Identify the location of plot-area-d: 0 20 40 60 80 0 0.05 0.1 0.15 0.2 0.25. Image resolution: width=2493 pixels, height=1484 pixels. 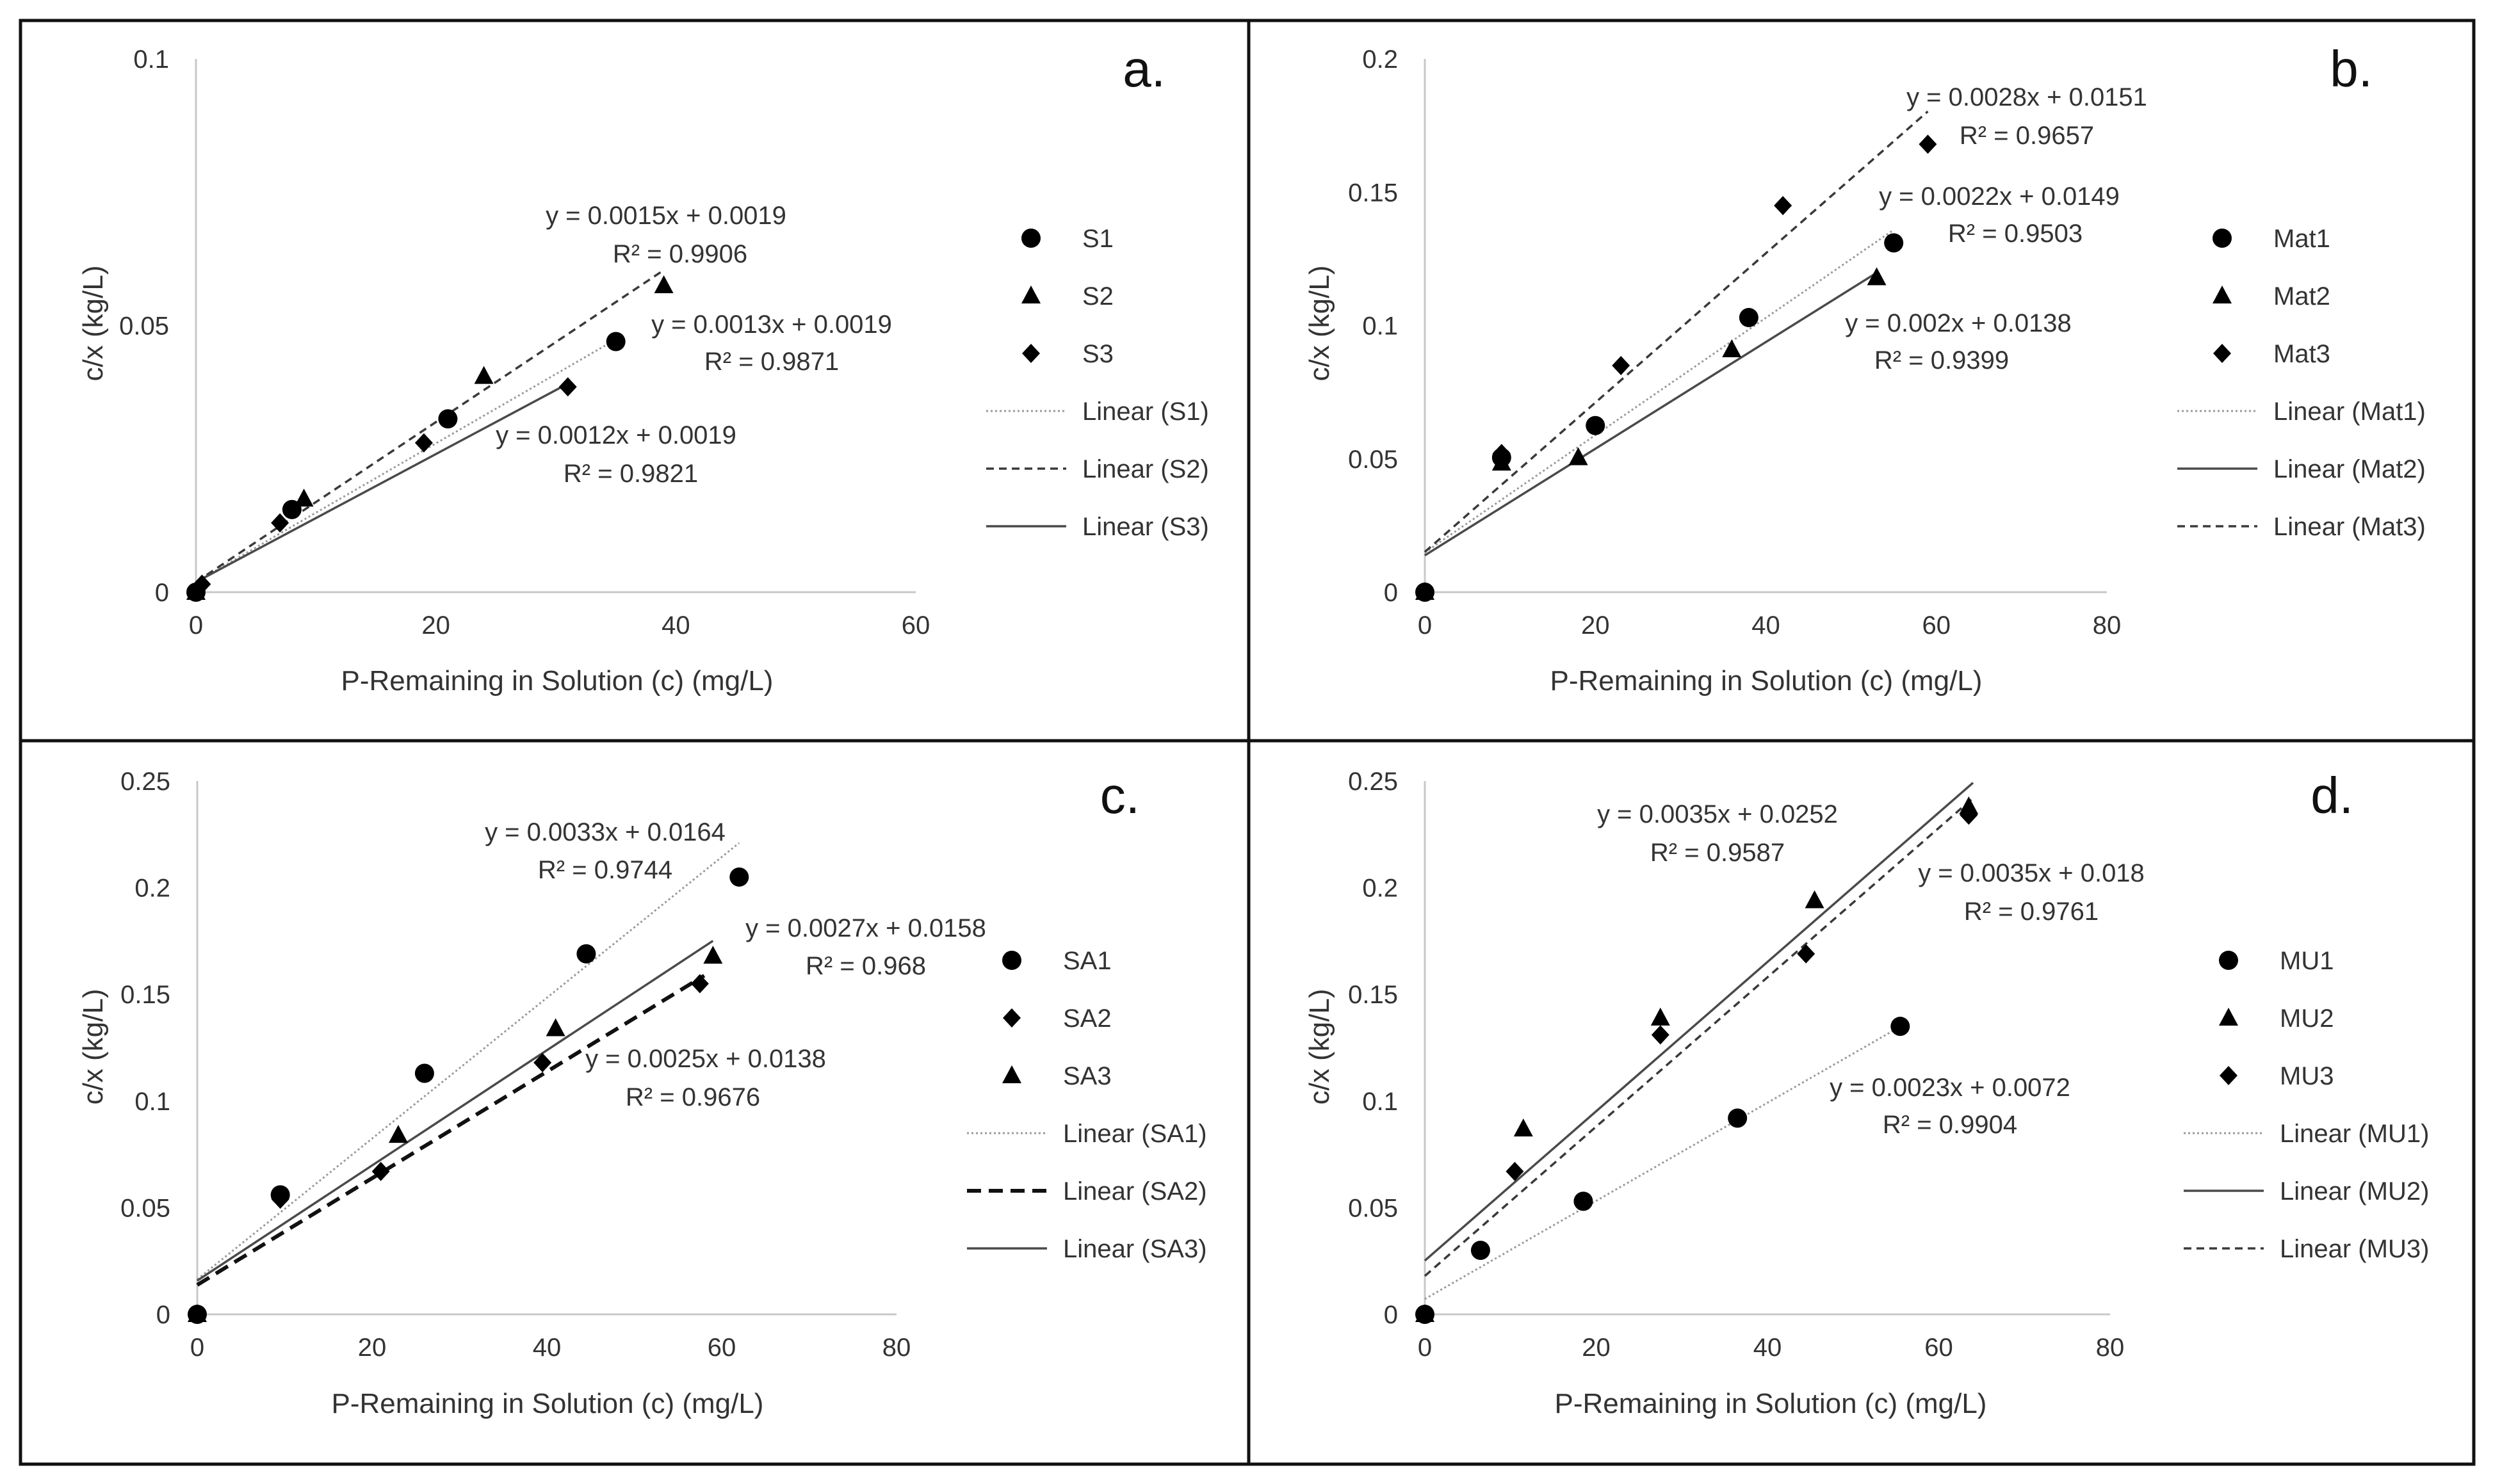
(1736, 1065).